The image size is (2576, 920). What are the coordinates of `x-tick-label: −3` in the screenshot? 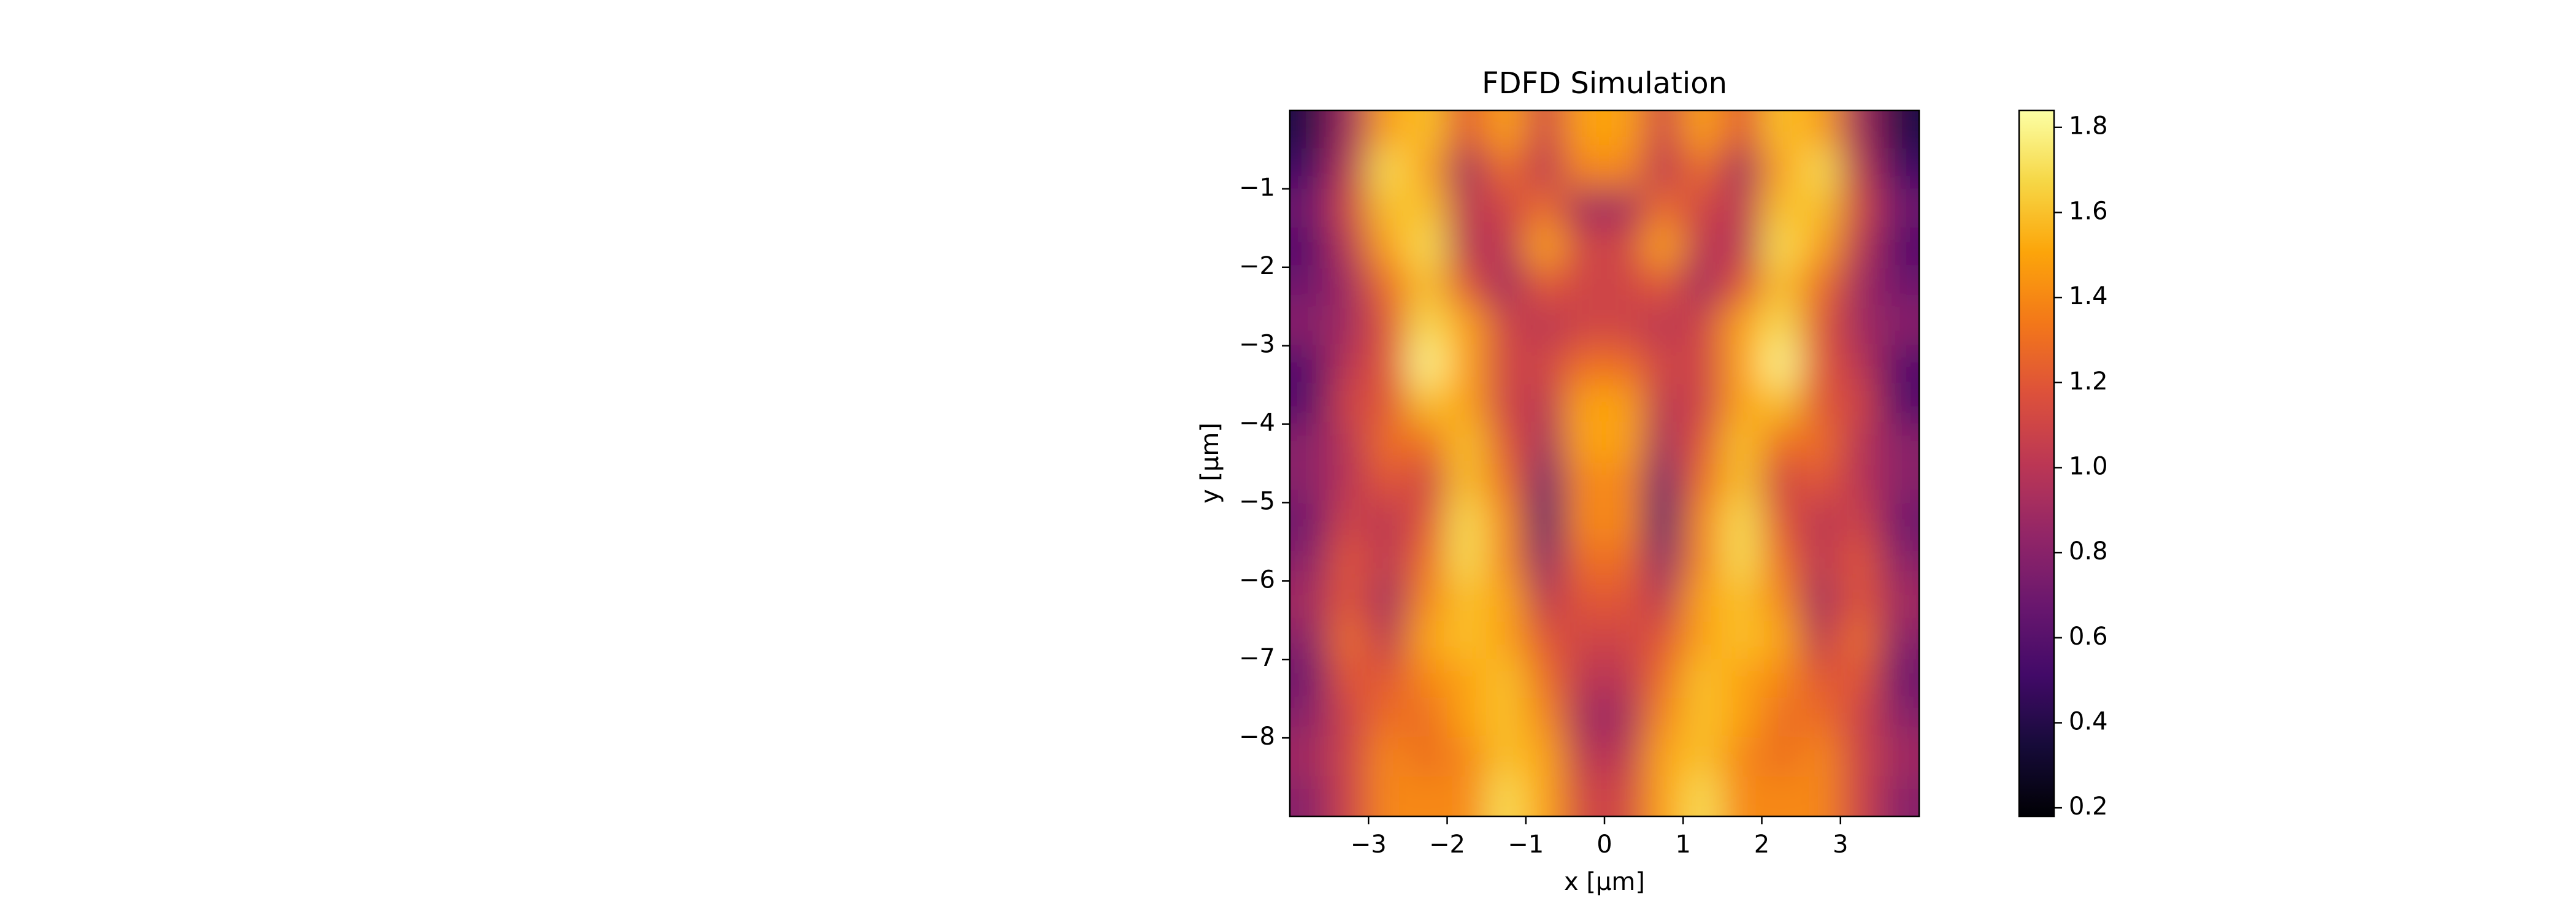 It's located at (1369, 844).